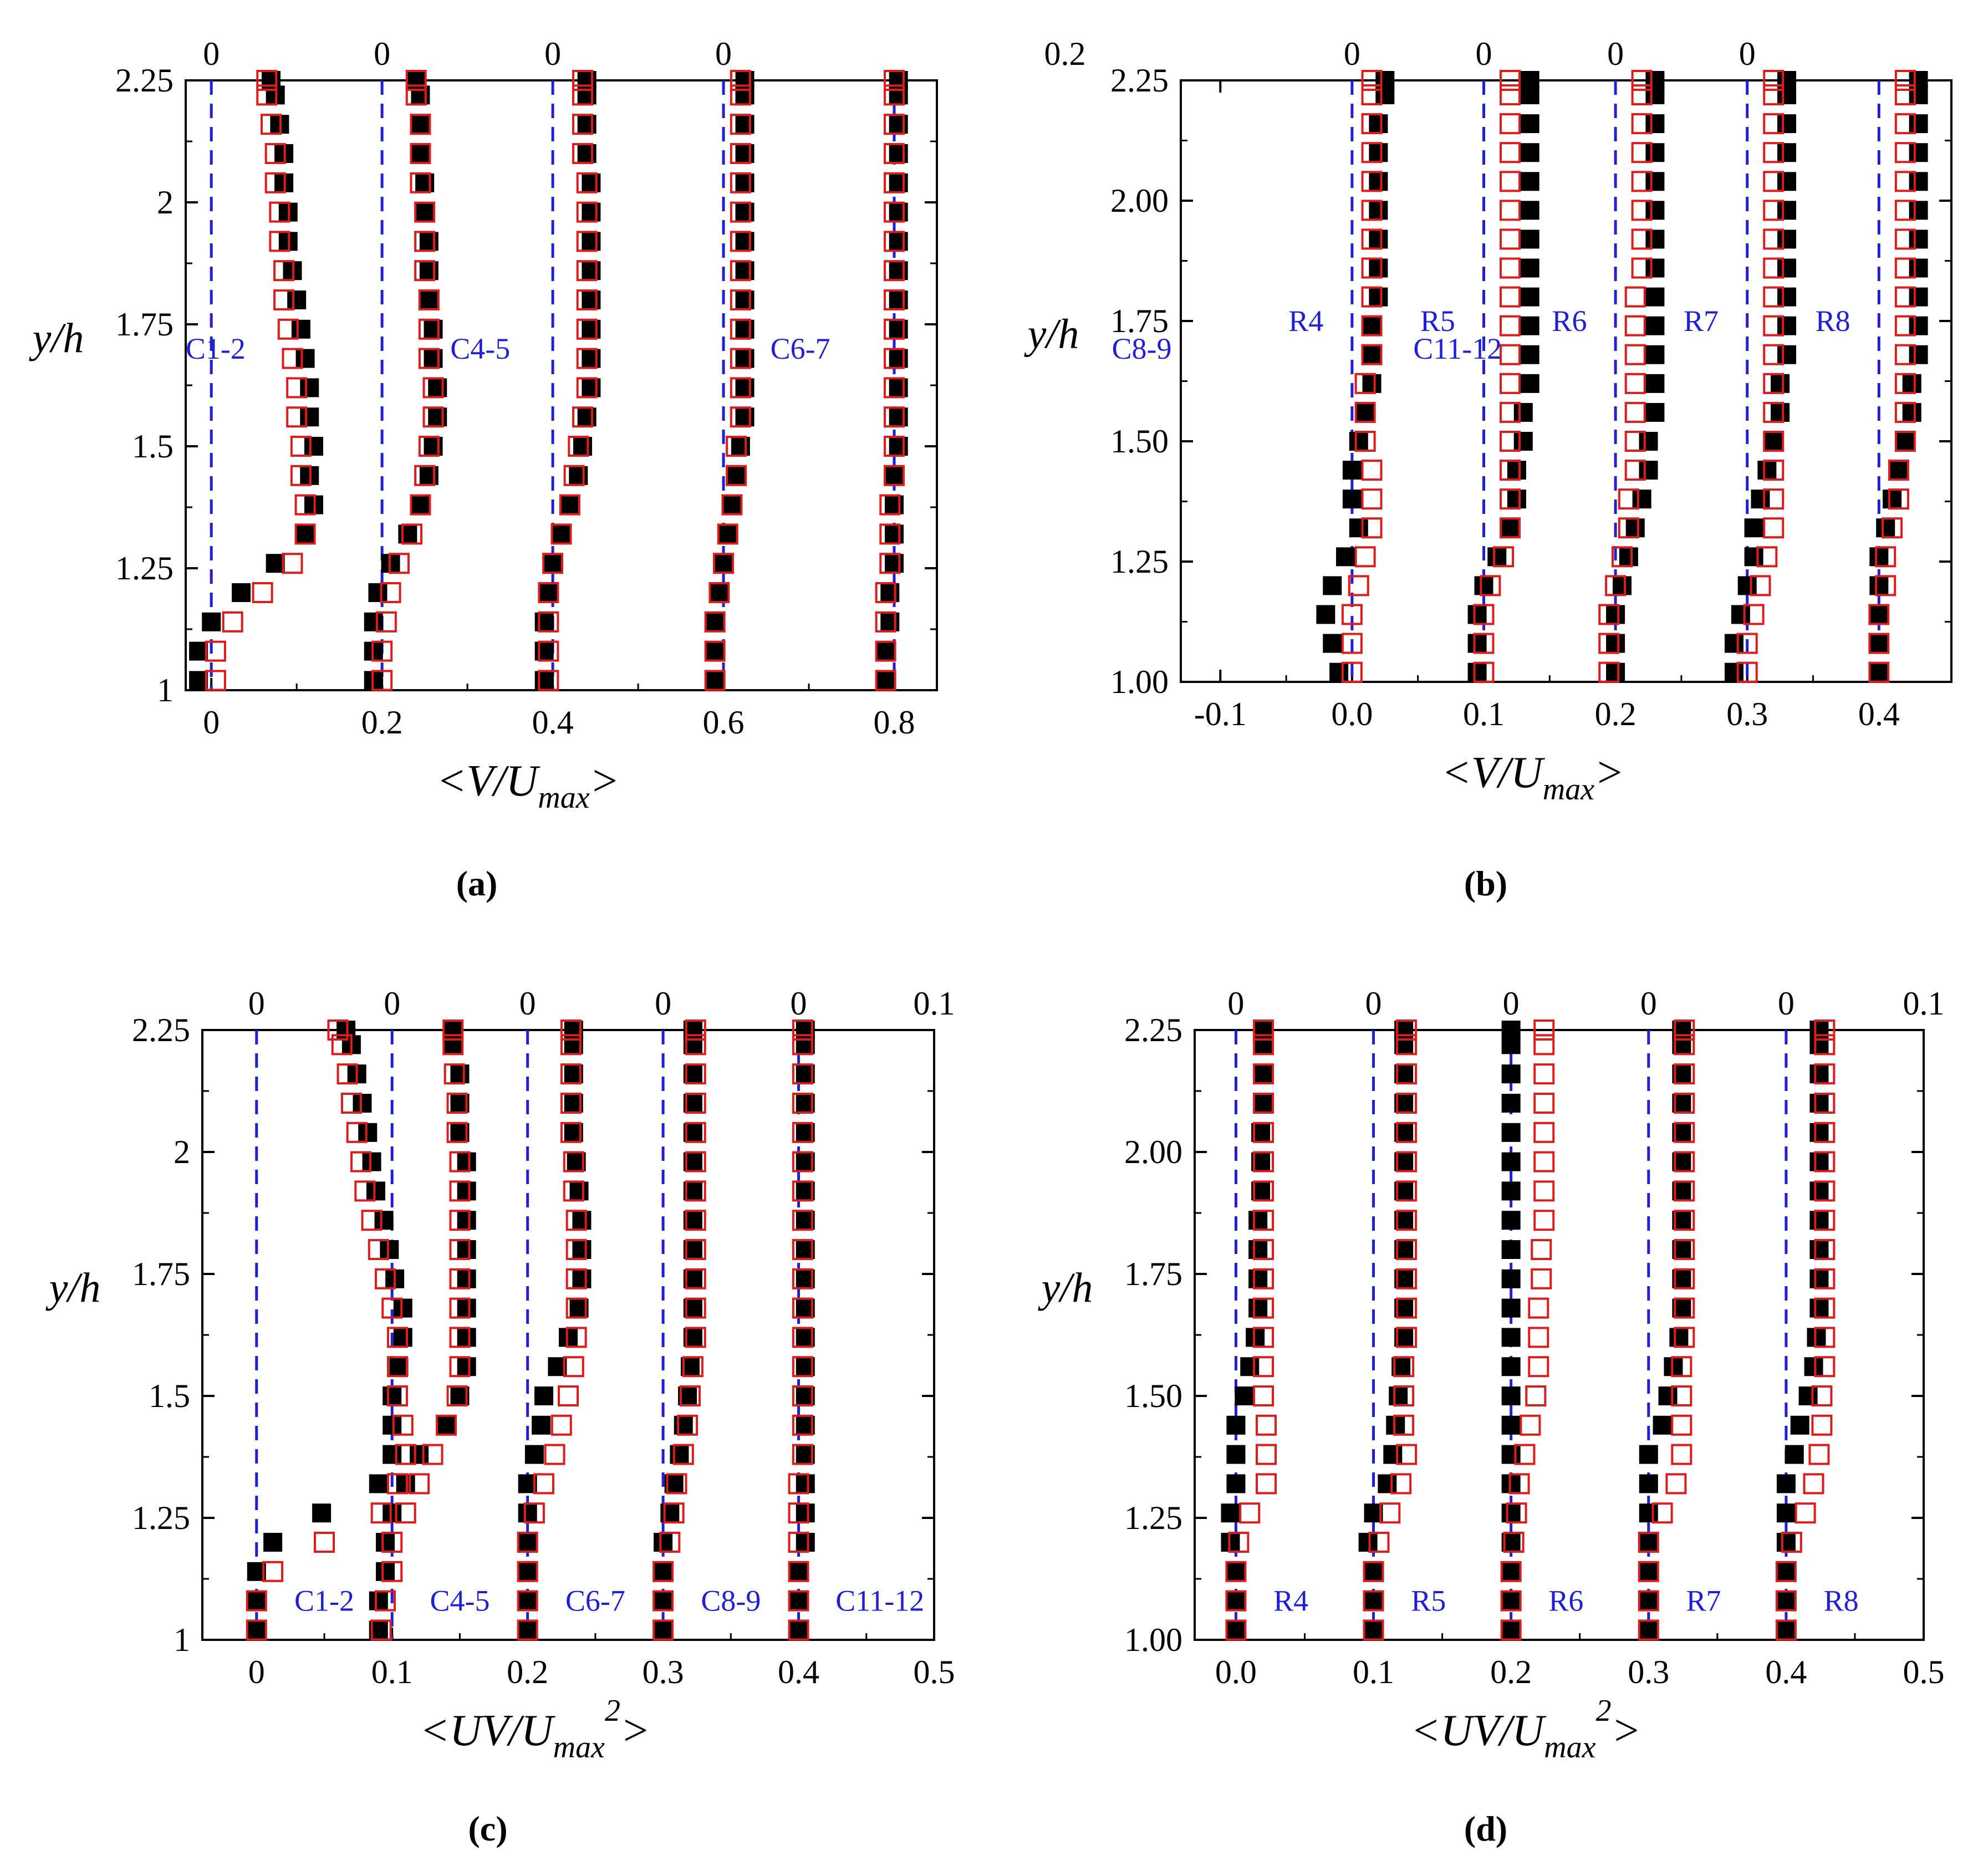 The image size is (1978, 1876). What do you see at coordinates (1626, 1730) in the screenshot?
I see `x-axis-label-close: >` at bounding box center [1626, 1730].